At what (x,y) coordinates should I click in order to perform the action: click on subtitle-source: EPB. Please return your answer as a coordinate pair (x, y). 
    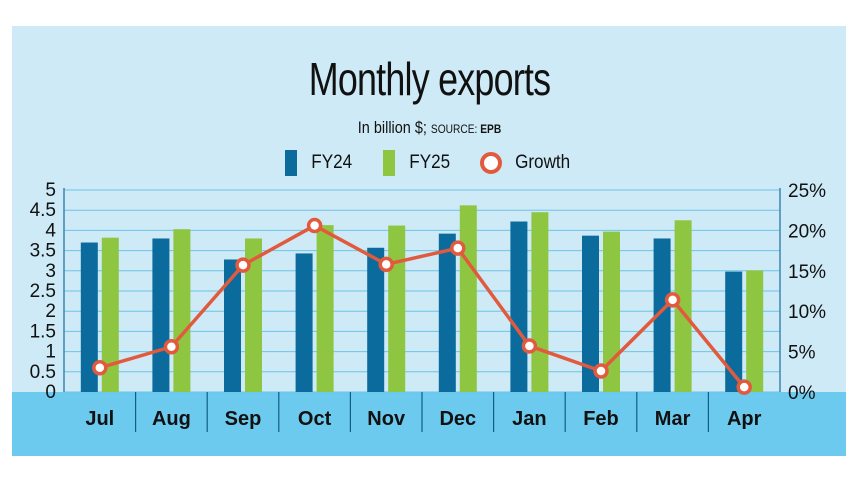
    Looking at the image, I should click on (491, 129).